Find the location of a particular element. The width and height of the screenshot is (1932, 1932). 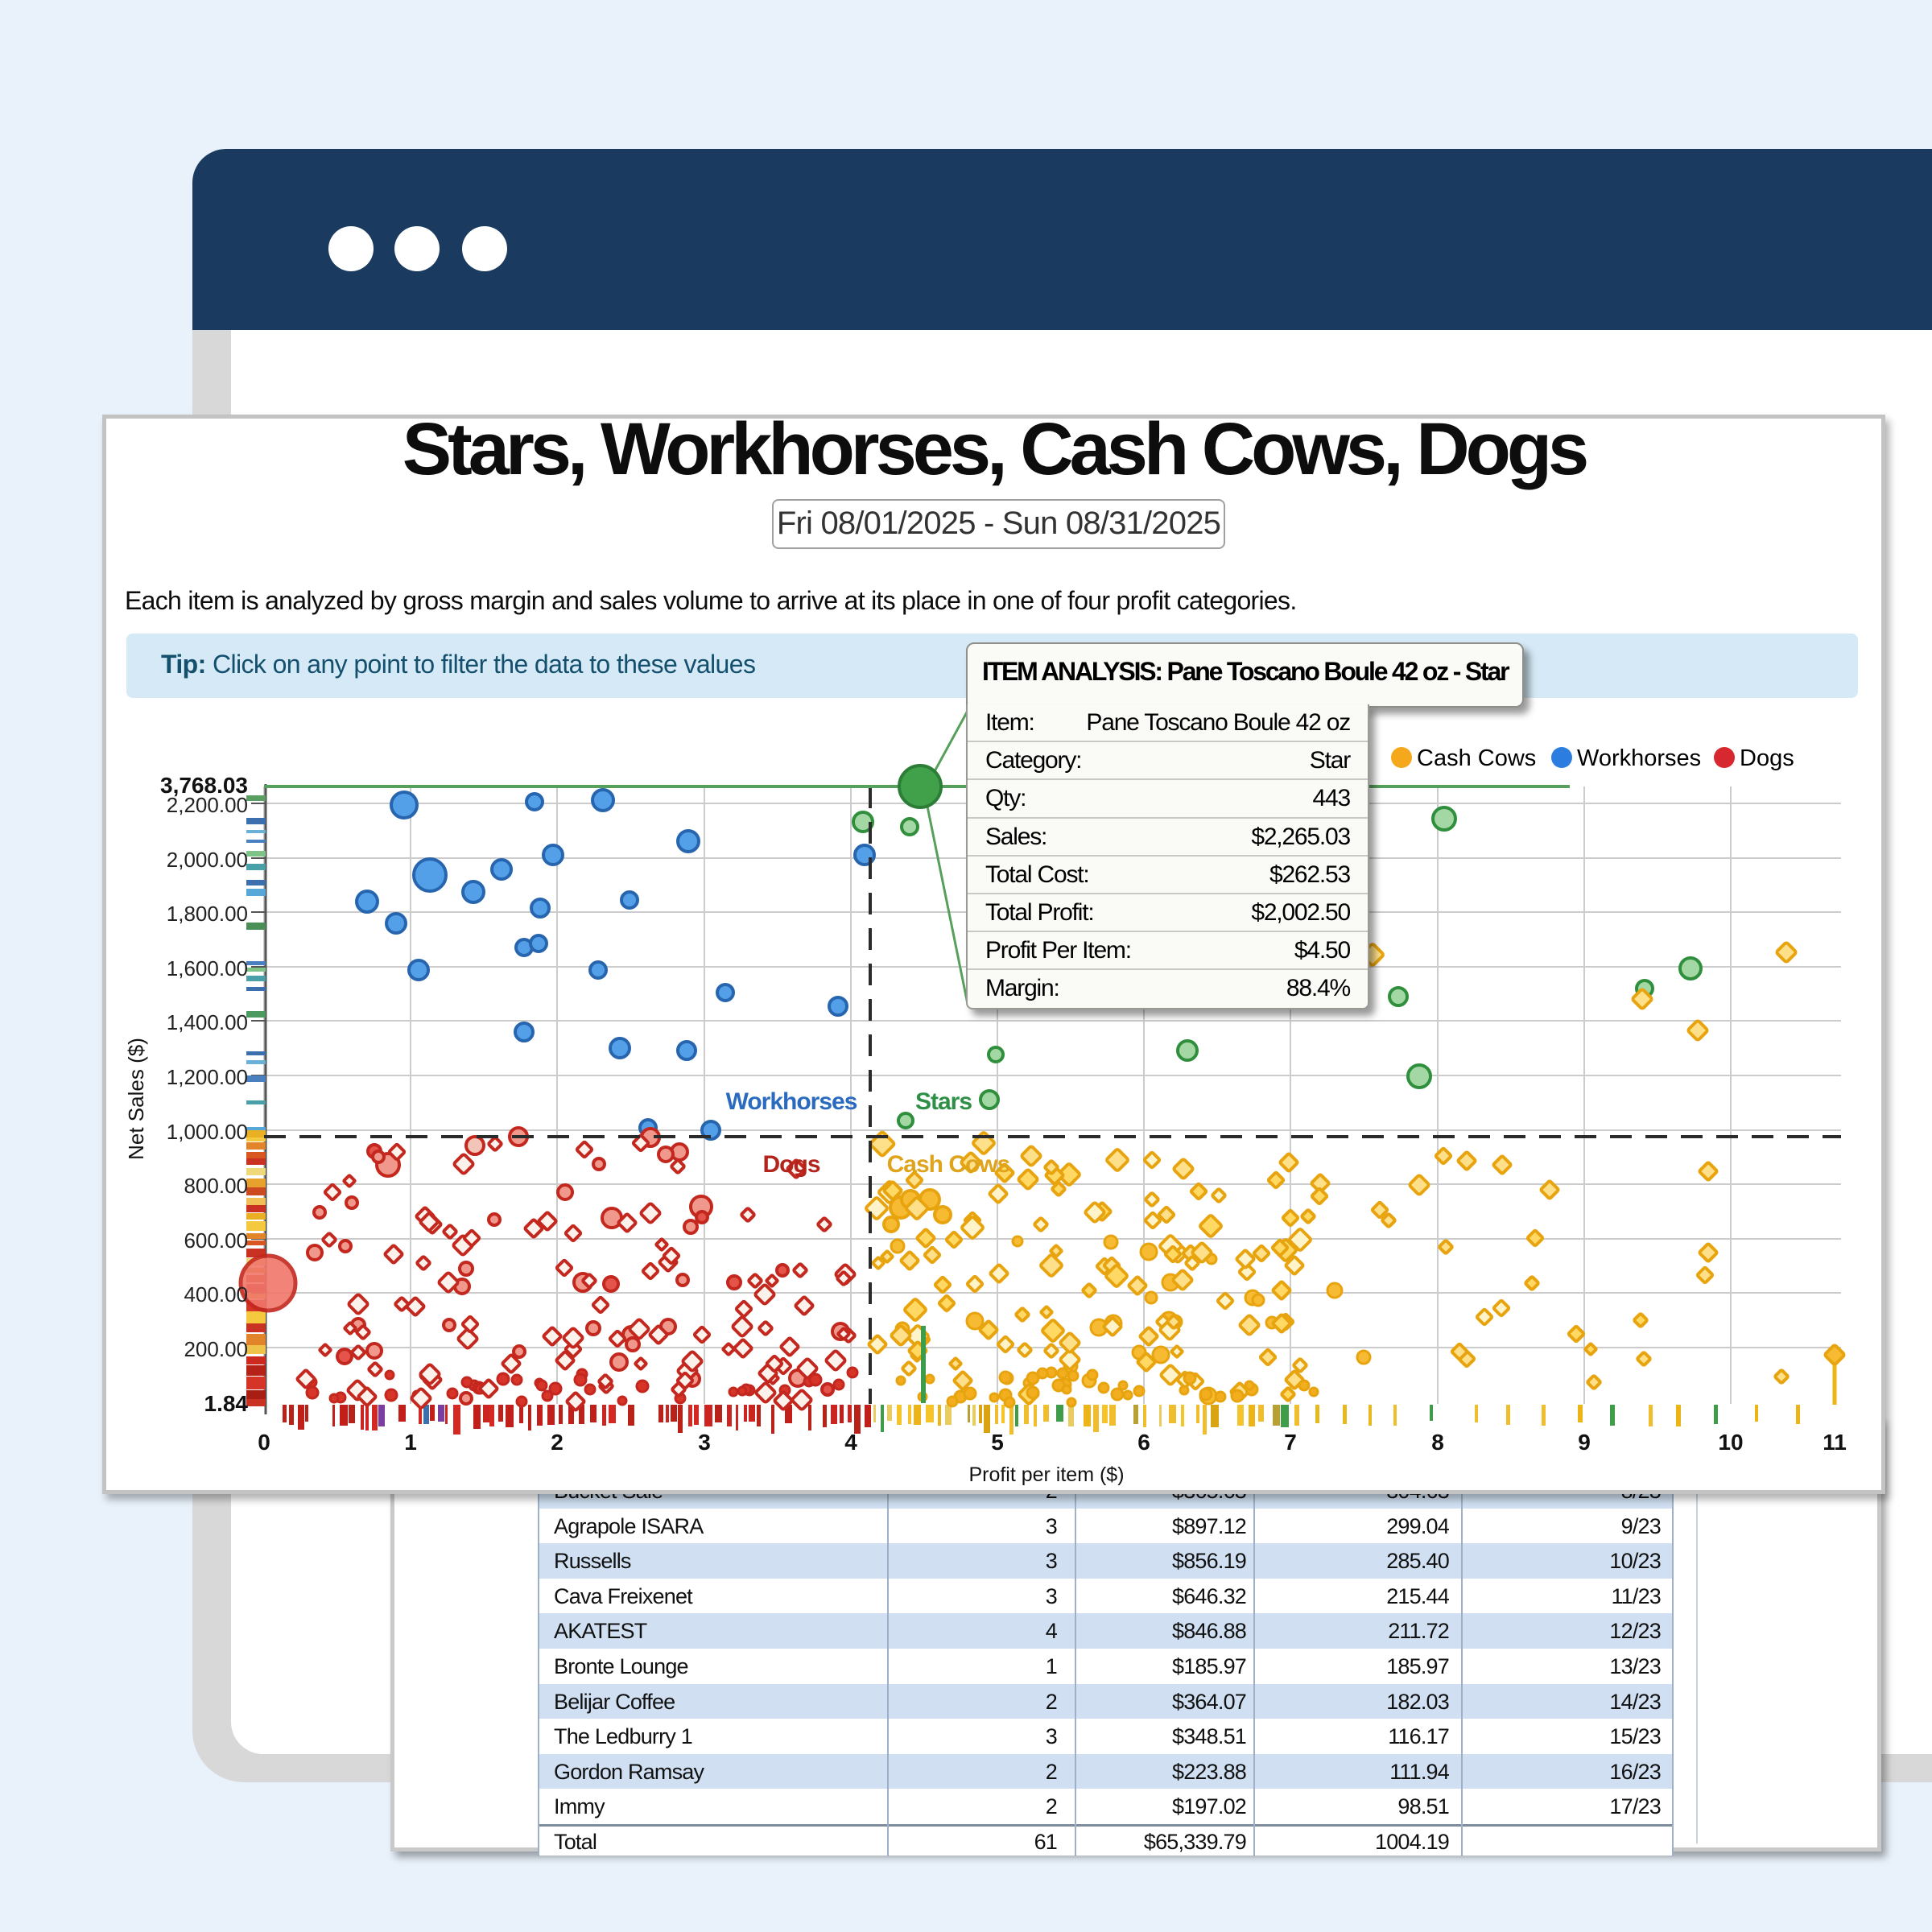

svg-text: 2 is located at coordinates (557, 1442).